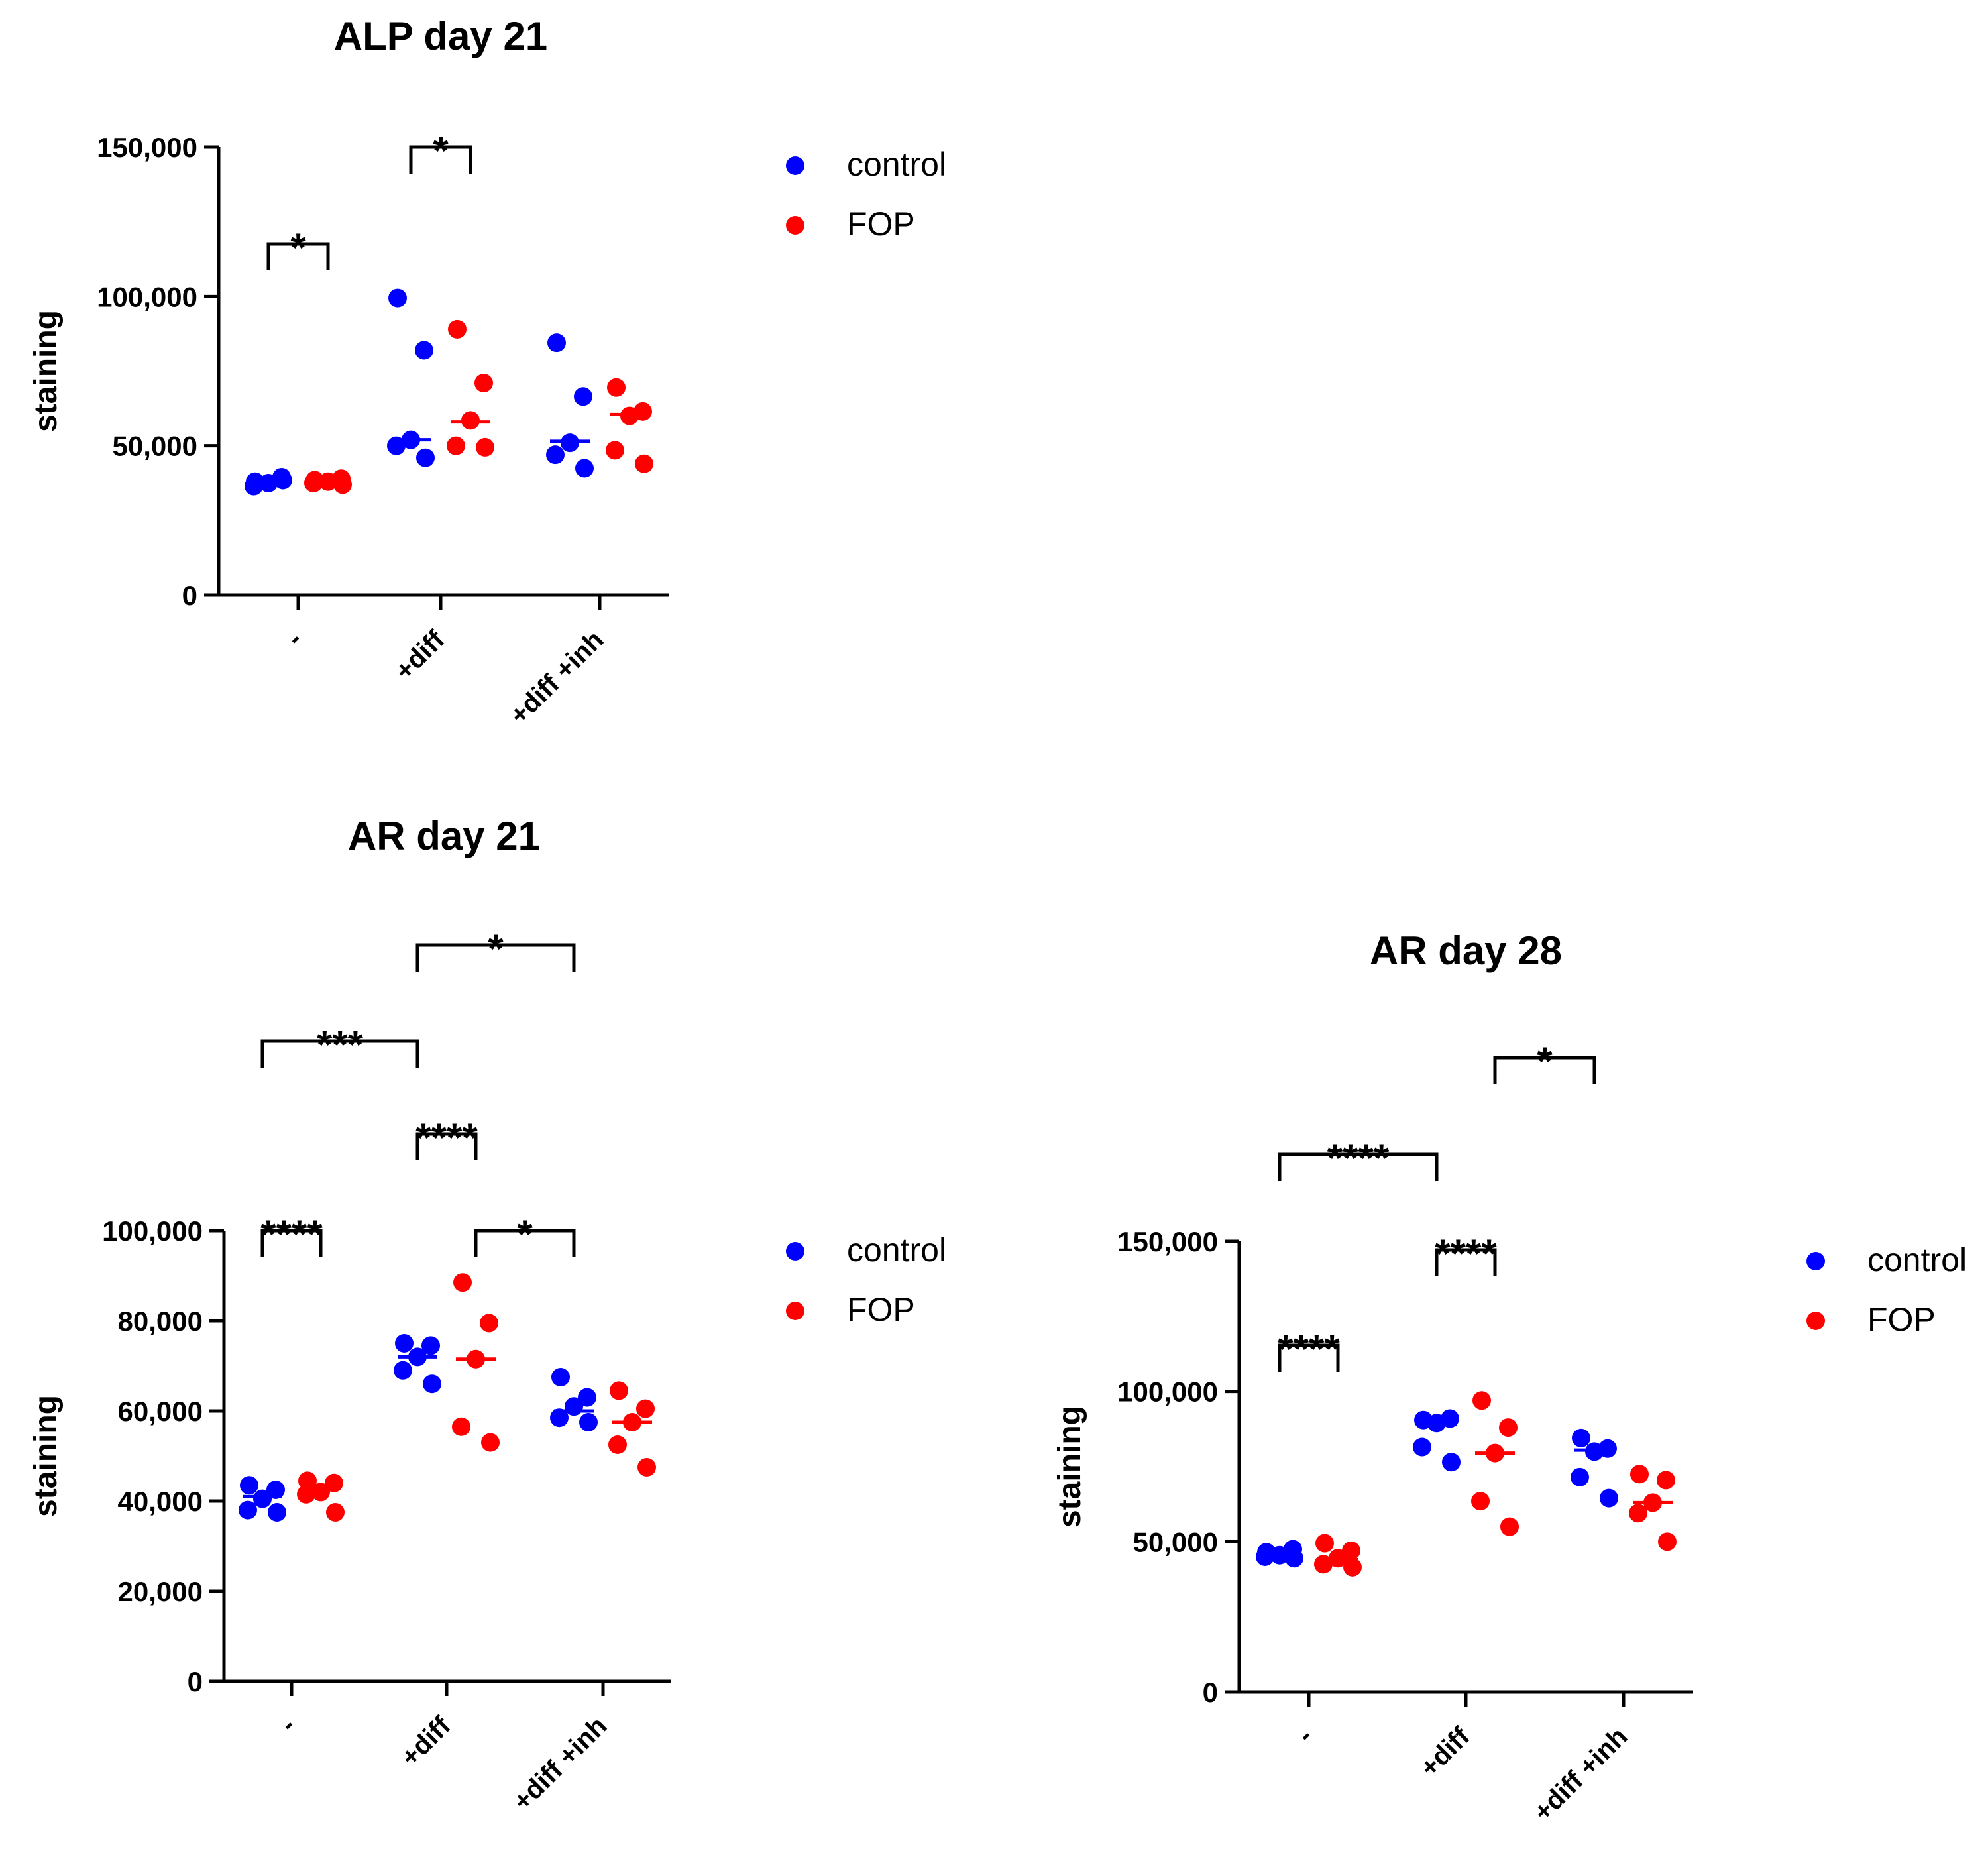 The width and height of the screenshot is (1988, 1851). What do you see at coordinates (160, 1591) in the screenshot?
I see `y-tick-label: 20,000` at bounding box center [160, 1591].